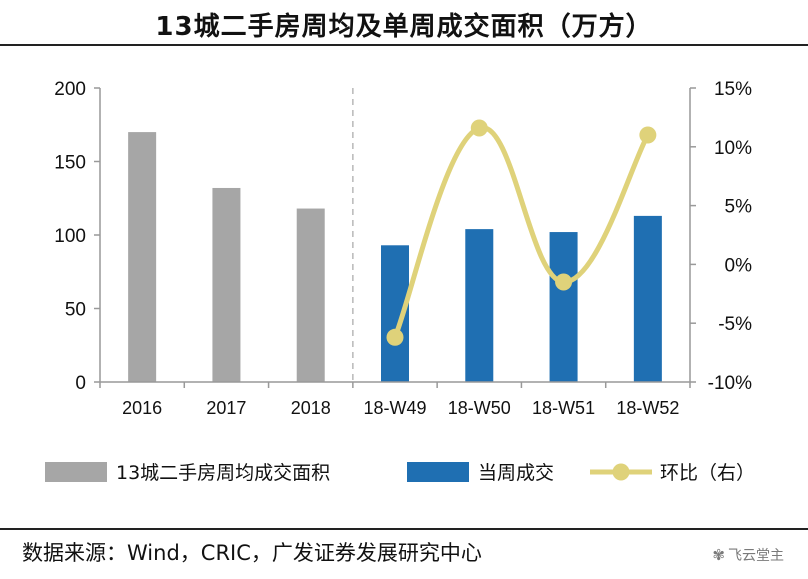 The height and width of the screenshot is (579, 808). What do you see at coordinates (404, 27) in the screenshot?
I see `chart-title: 13城二手房周均及单周成交面积（万方）` at bounding box center [404, 27].